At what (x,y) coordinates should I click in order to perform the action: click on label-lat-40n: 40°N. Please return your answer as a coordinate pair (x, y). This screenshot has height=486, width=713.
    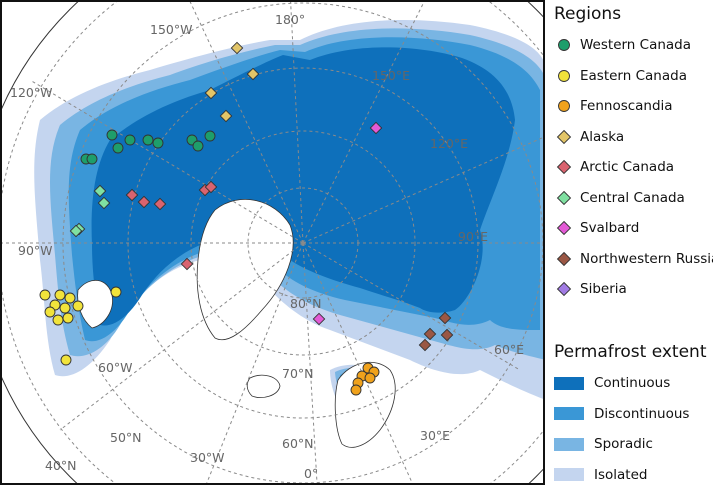
    Looking at the image, I should click on (61, 465).